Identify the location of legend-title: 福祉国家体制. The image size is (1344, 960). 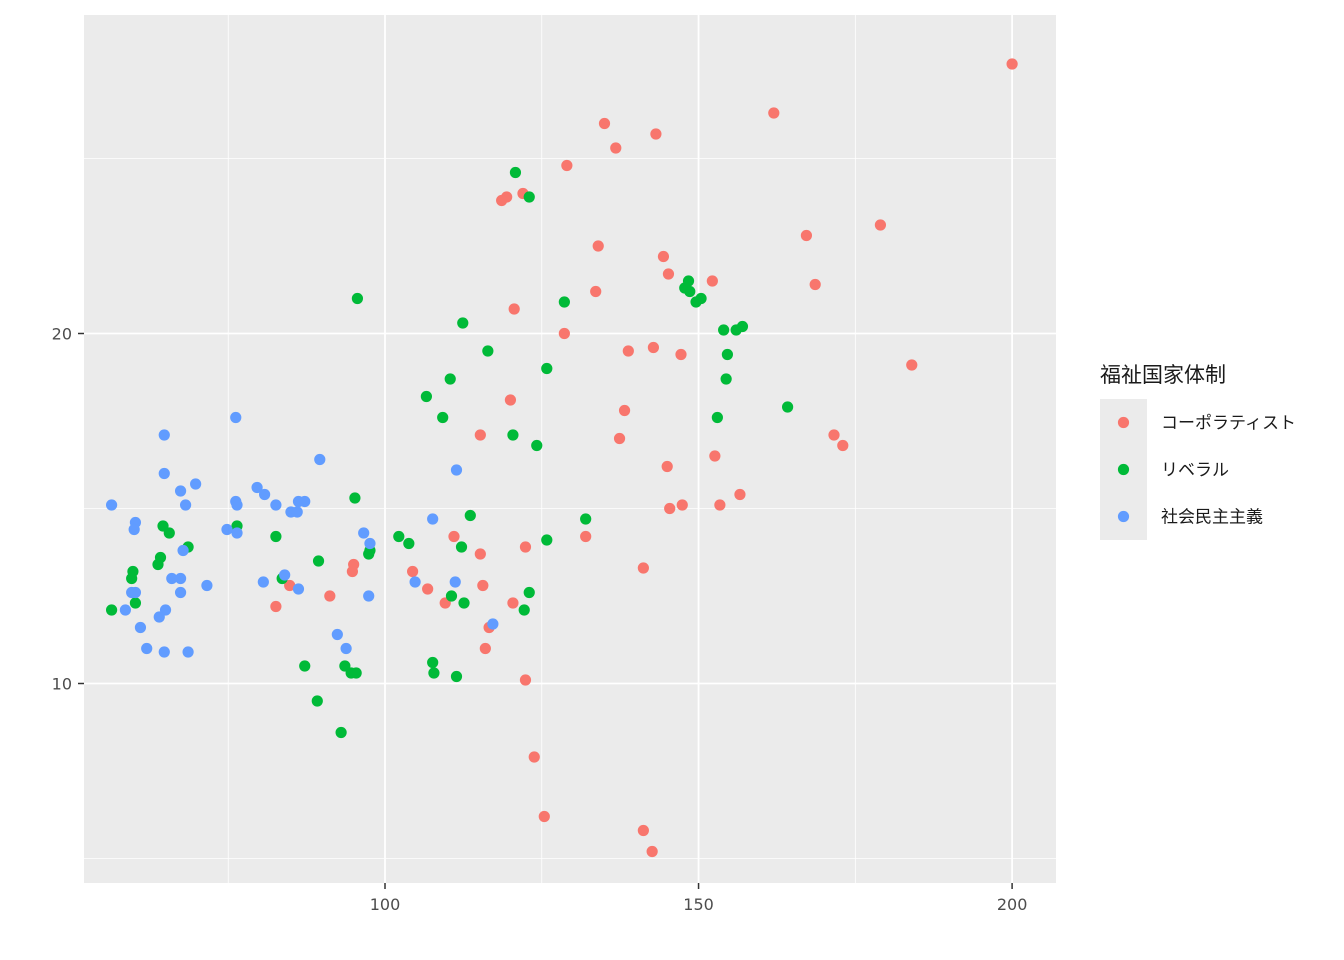
(1163, 375).